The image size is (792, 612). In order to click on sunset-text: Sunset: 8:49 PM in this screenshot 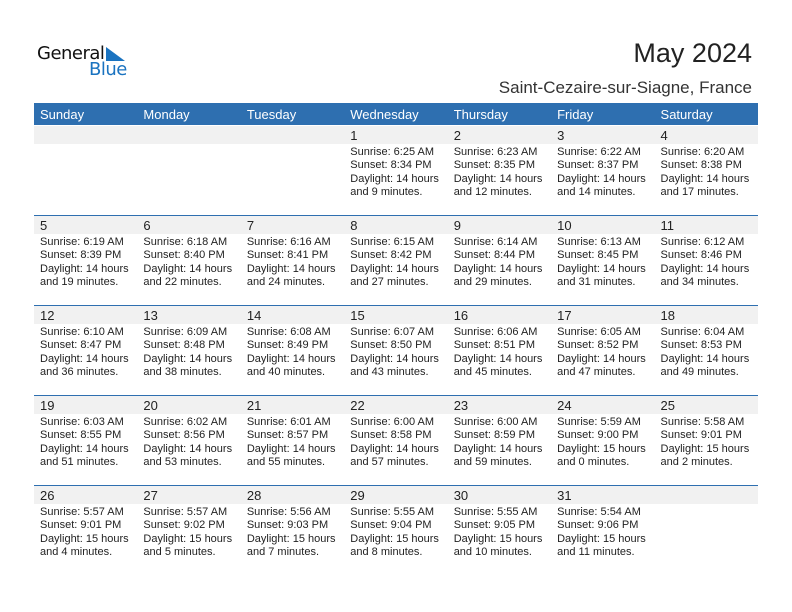, I will do `click(287, 345)`.